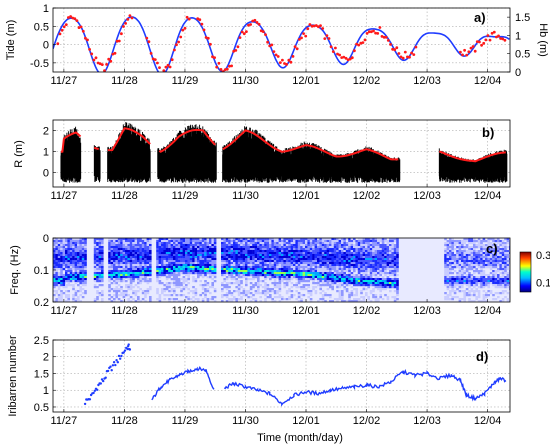 This screenshot has height=447, width=550. I want to click on panel-b-xtick-label: 12/02, so click(367, 196).